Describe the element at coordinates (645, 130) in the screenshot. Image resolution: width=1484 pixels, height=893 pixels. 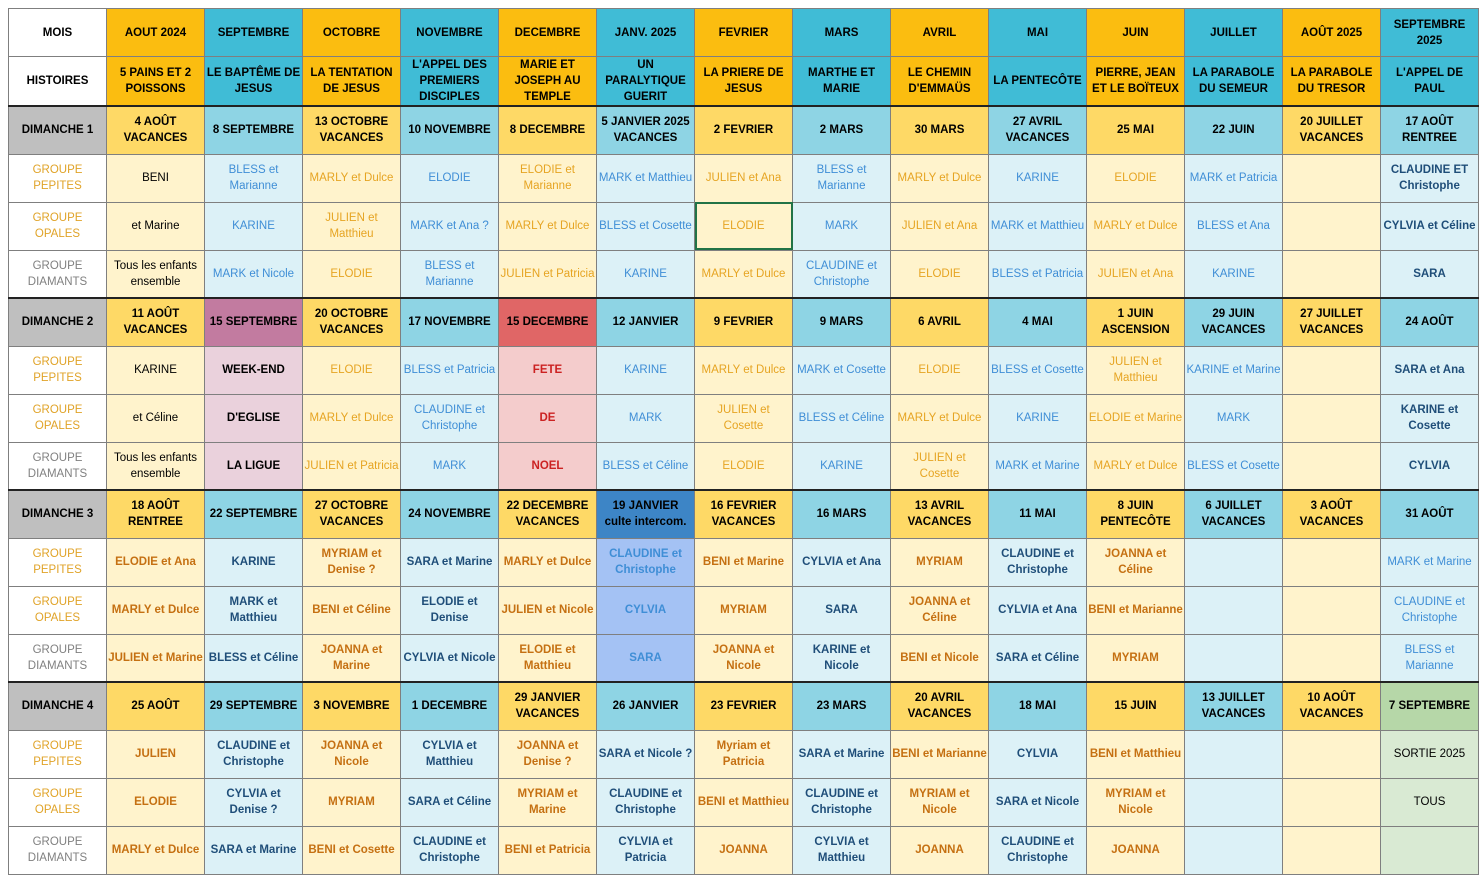
I see `date-cell: 5 JANVIER 2025 VACANCES` at that location.